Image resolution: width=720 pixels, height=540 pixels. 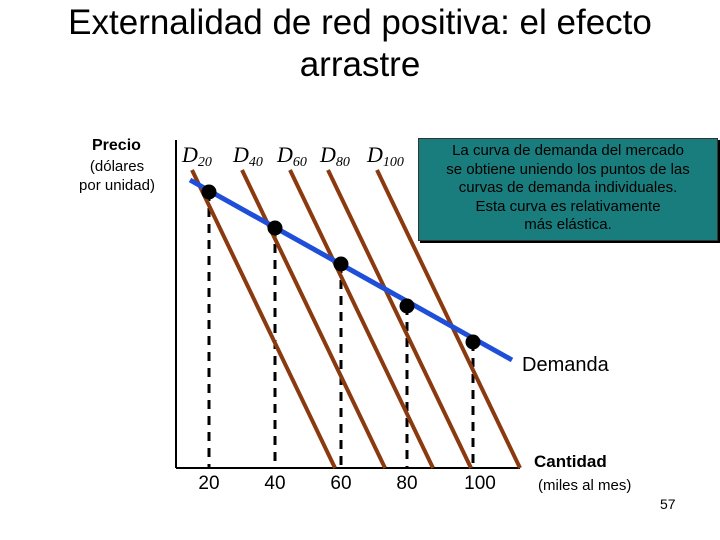 What do you see at coordinates (248, 156) in the screenshot?
I see `curve-label-d40: D40` at bounding box center [248, 156].